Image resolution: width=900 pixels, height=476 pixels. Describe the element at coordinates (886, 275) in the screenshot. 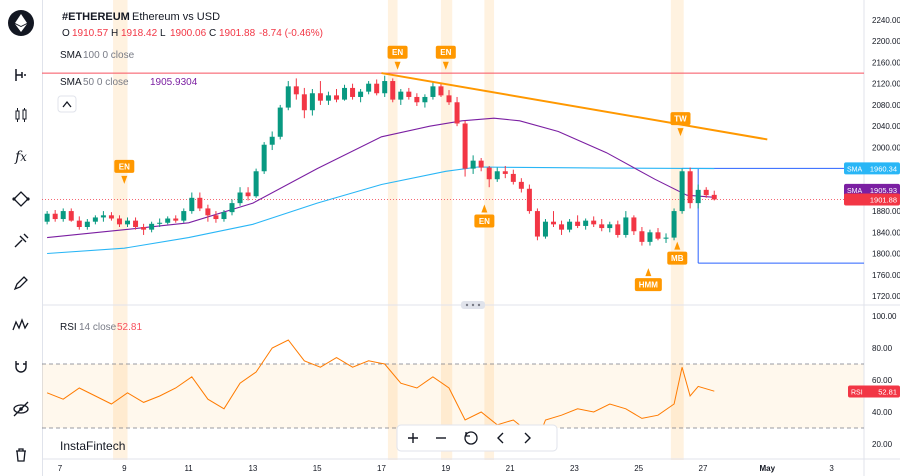

I see `price-tick-label: 1760.00` at that location.